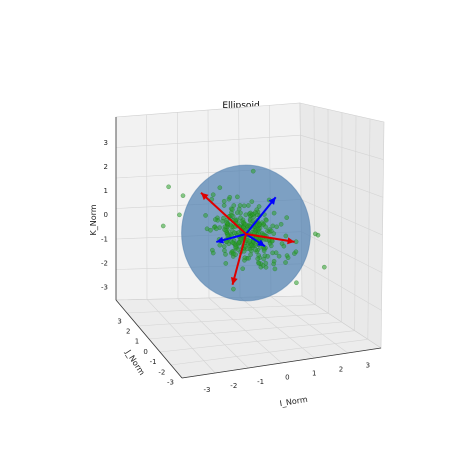 Image resolution: width=474 pixels, height=474 pixels. What do you see at coordinates (368, 365) in the screenshot?
I see `x-tick-label: 3` at bounding box center [368, 365].